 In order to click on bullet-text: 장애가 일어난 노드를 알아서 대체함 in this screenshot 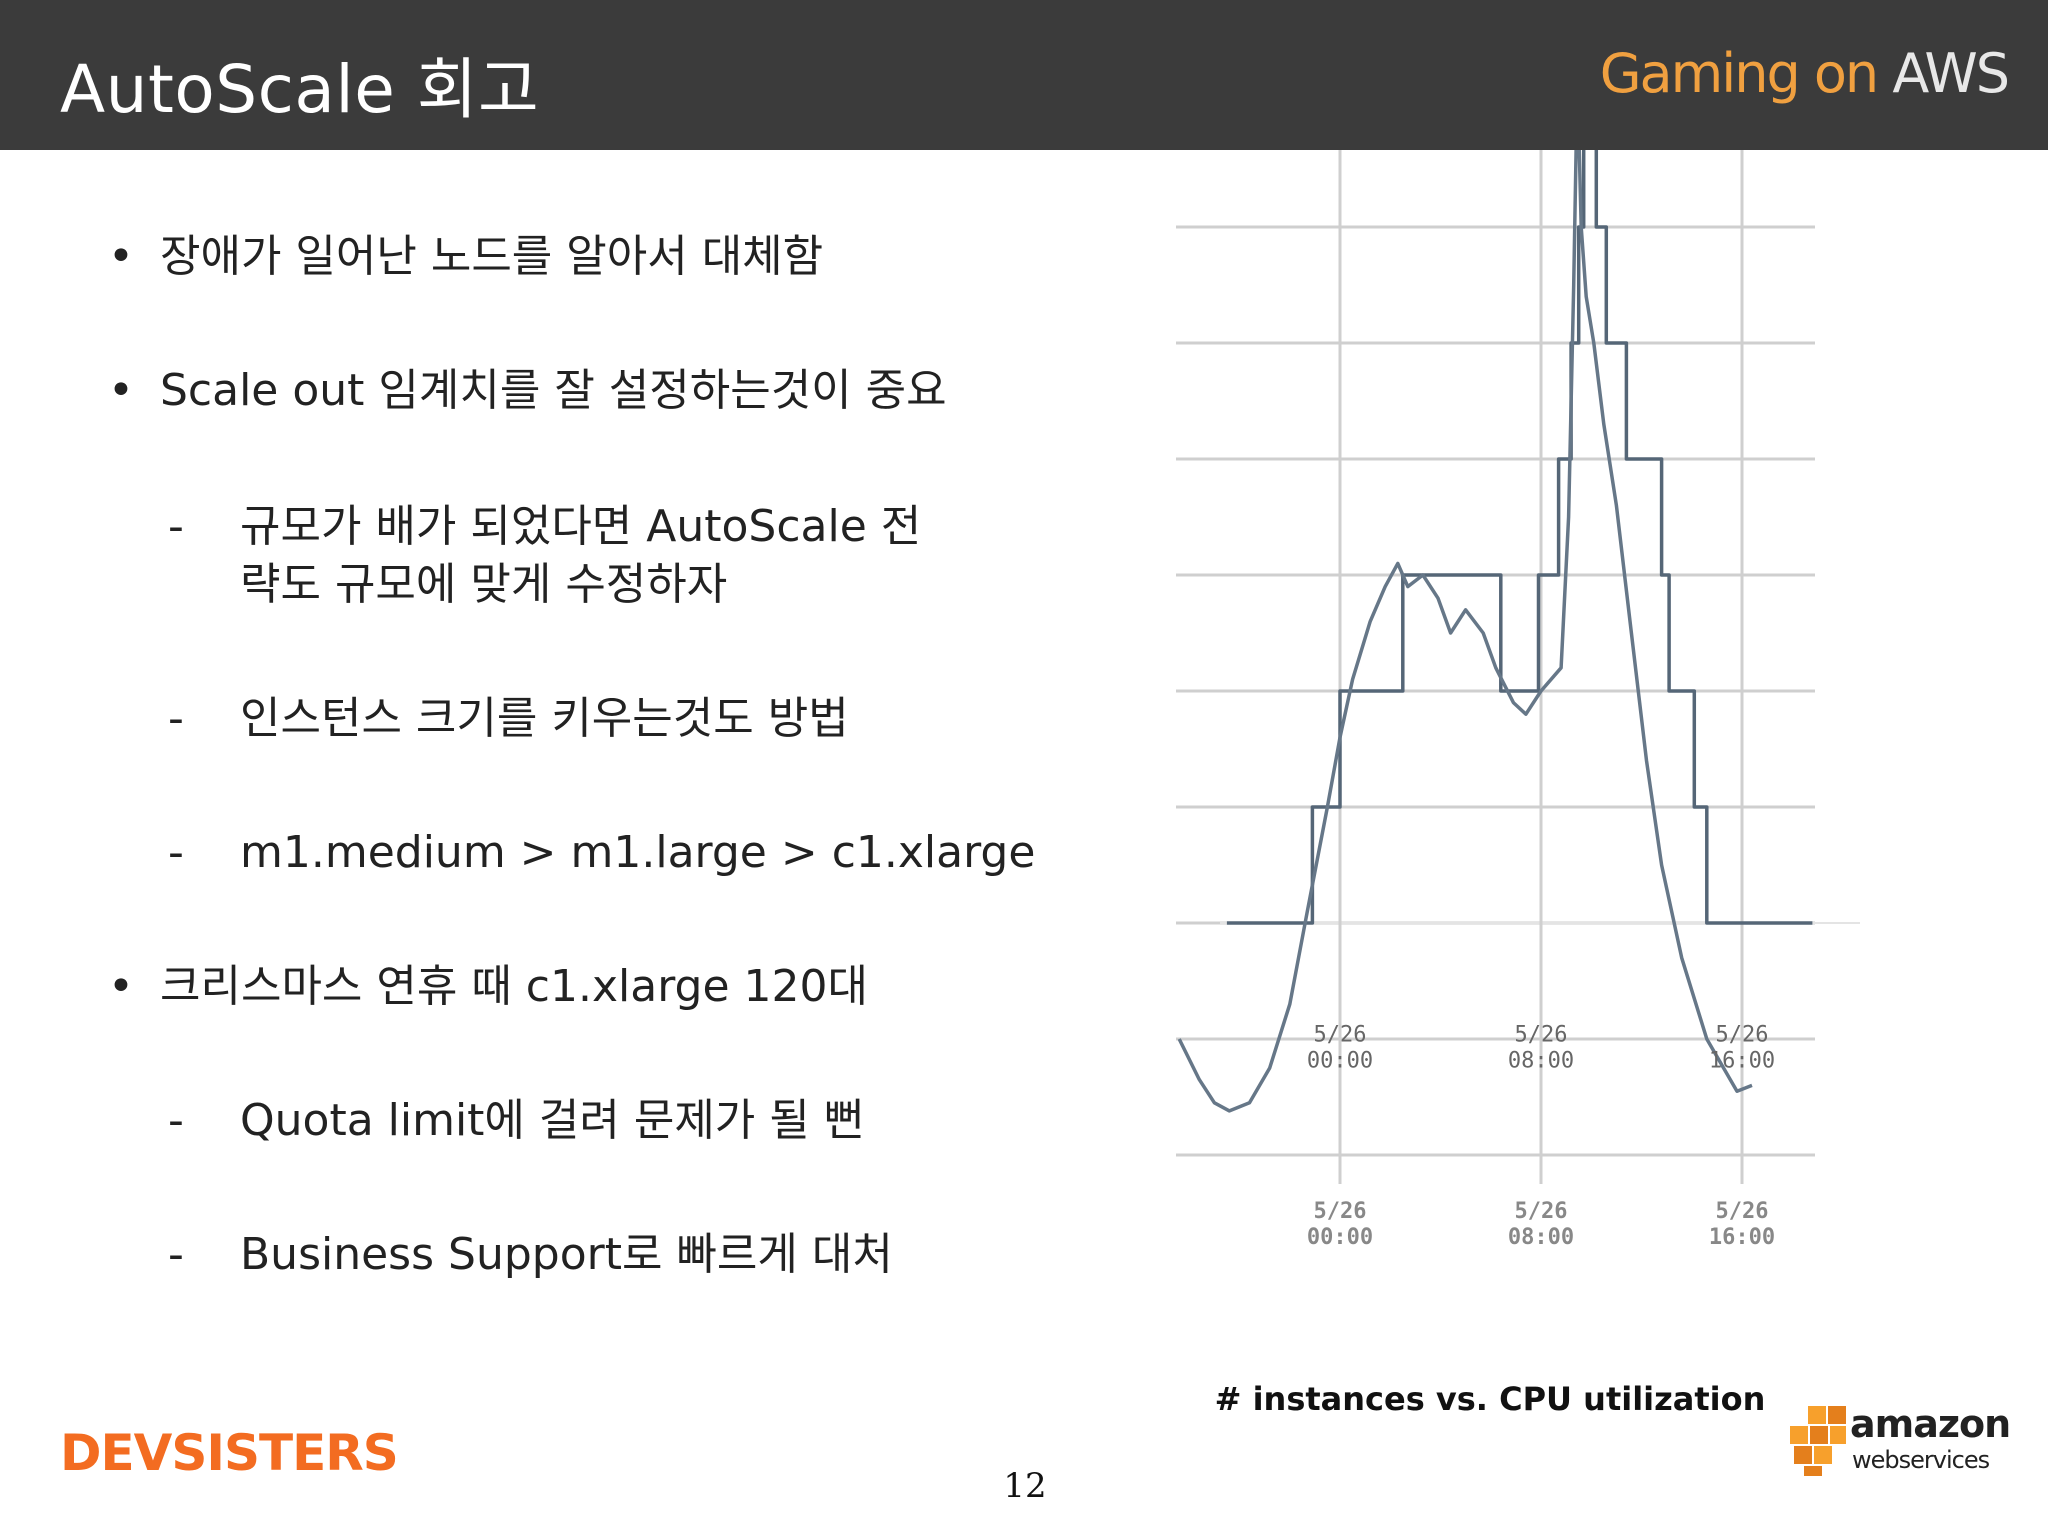, I will do `click(492, 256)`.